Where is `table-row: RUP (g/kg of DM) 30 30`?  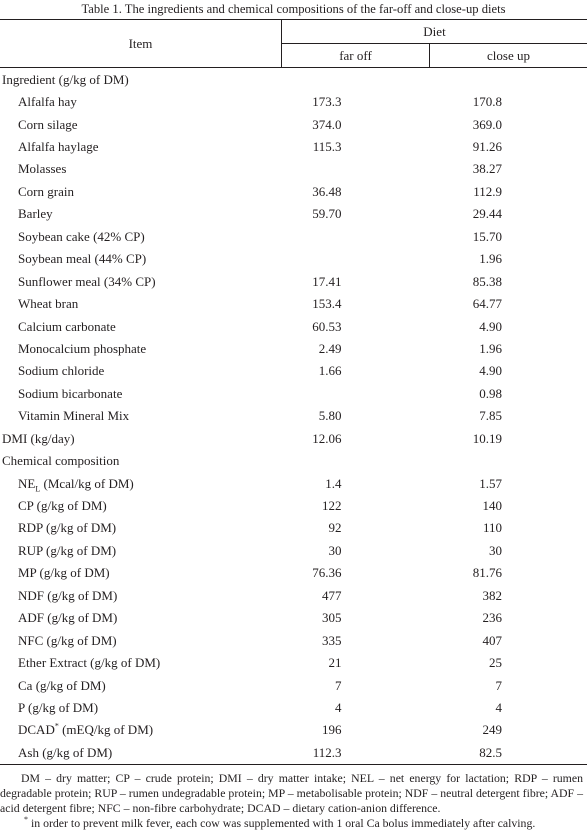
table-row: RUP (g/kg of DM) 30 30 is located at coordinates (293, 550).